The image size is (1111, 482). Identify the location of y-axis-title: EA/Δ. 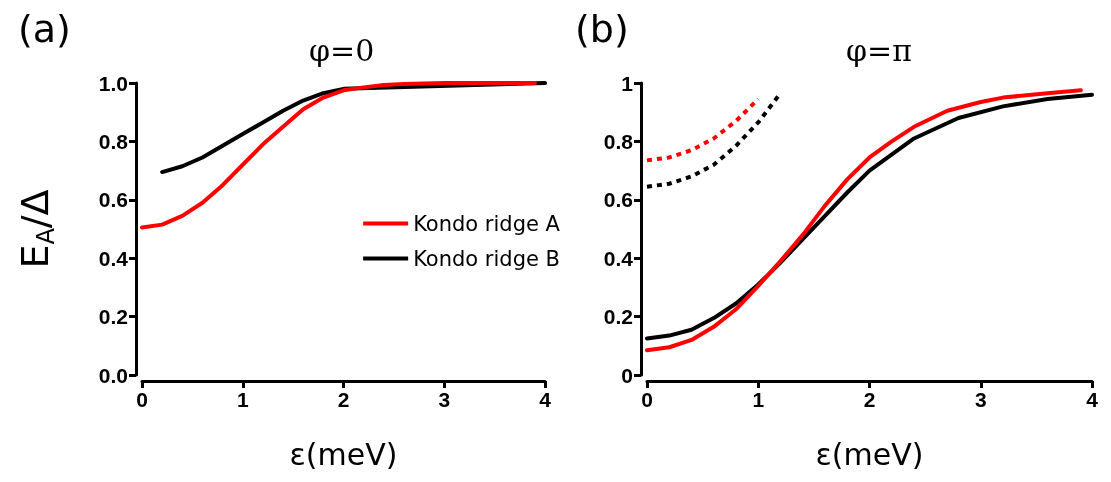
(36, 229).